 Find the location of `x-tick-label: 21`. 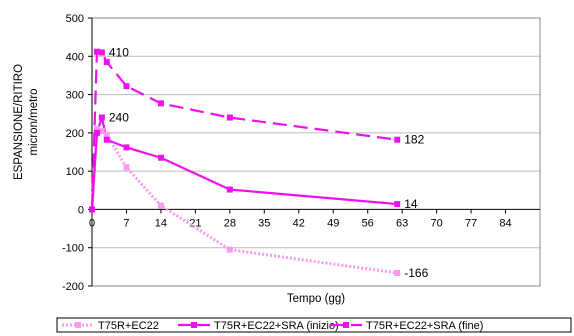

x-tick-label: 21 is located at coordinates (195, 223).